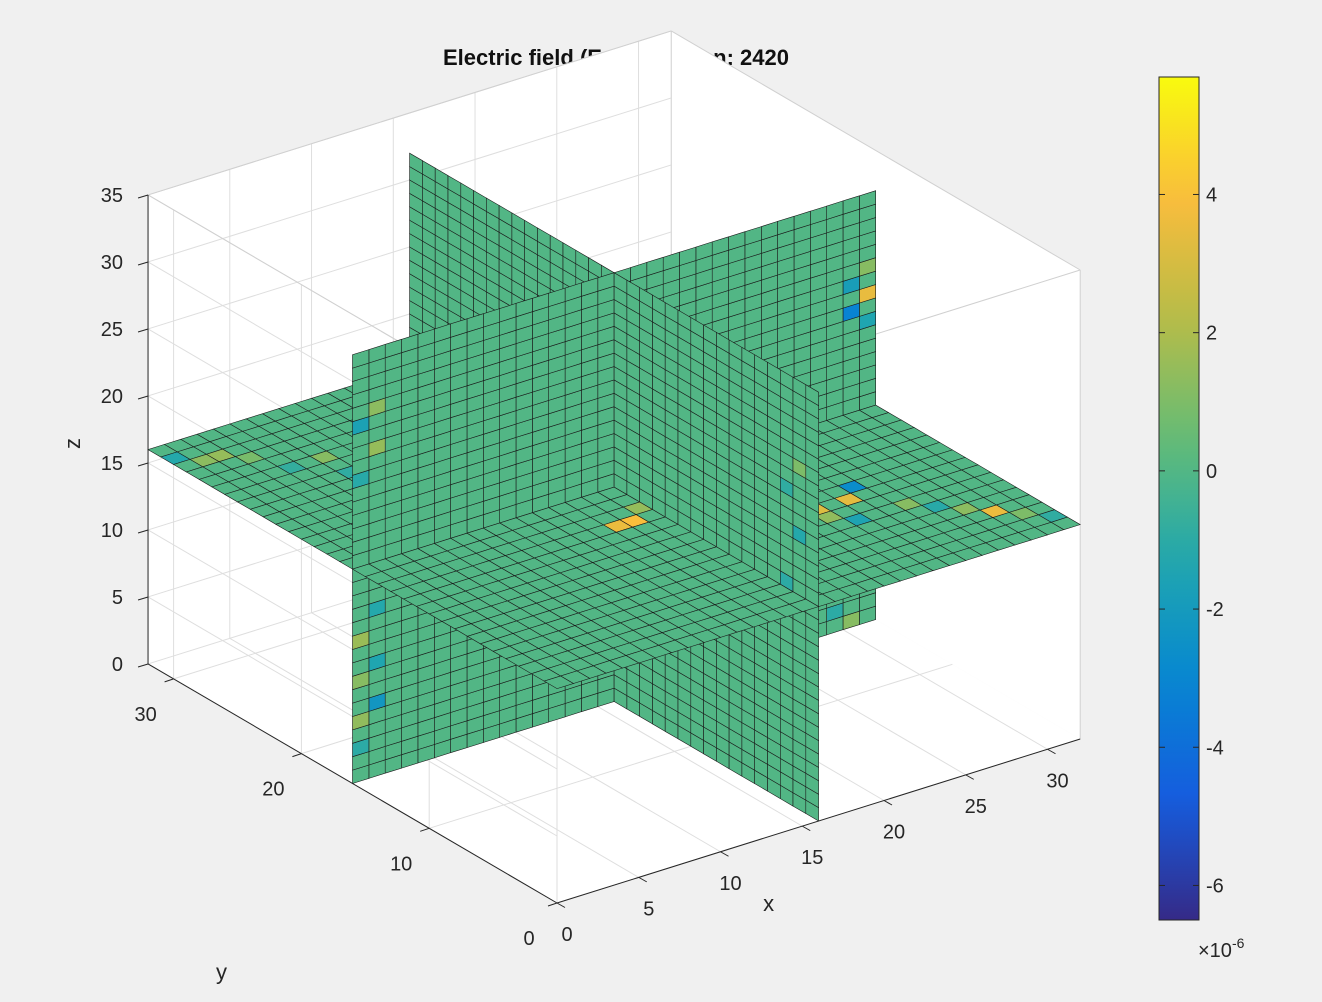  I want to click on x-tick-label: 5, so click(648, 909).